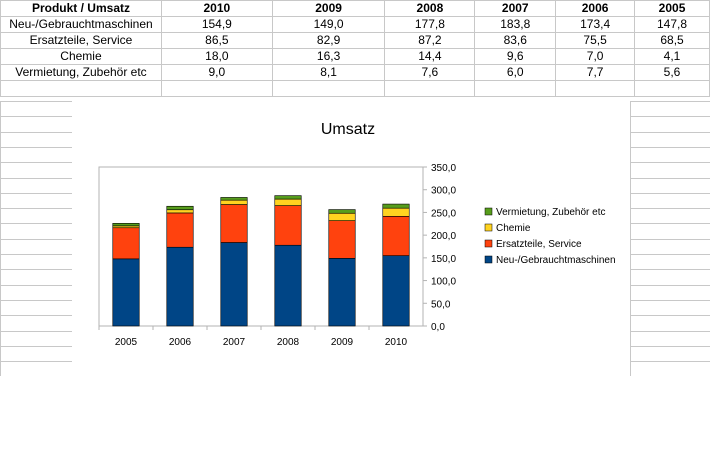 The height and width of the screenshot is (465, 710). What do you see at coordinates (515, 24) in the screenshot?
I see `table-cell: 183,8` at bounding box center [515, 24].